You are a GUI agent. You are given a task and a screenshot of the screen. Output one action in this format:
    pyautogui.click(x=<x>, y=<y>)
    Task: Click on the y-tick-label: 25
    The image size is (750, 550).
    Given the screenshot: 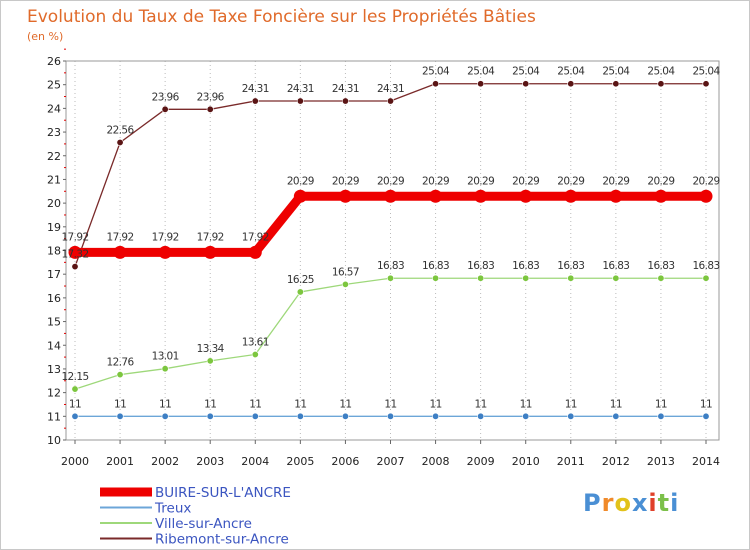 What is the action you would take?
    pyautogui.click(x=54, y=85)
    